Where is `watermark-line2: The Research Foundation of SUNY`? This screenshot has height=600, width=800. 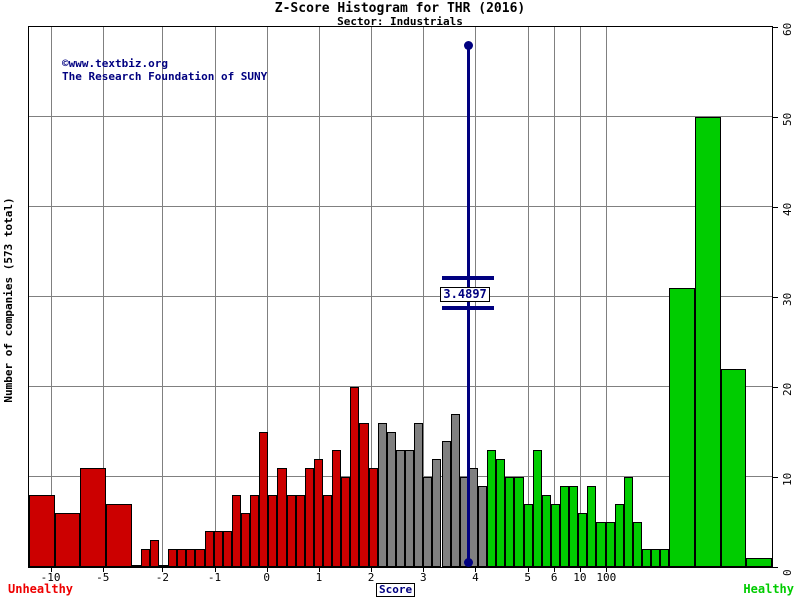 watermark-line2: The Research Foundation of SUNY is located at coordinates (165, 76).